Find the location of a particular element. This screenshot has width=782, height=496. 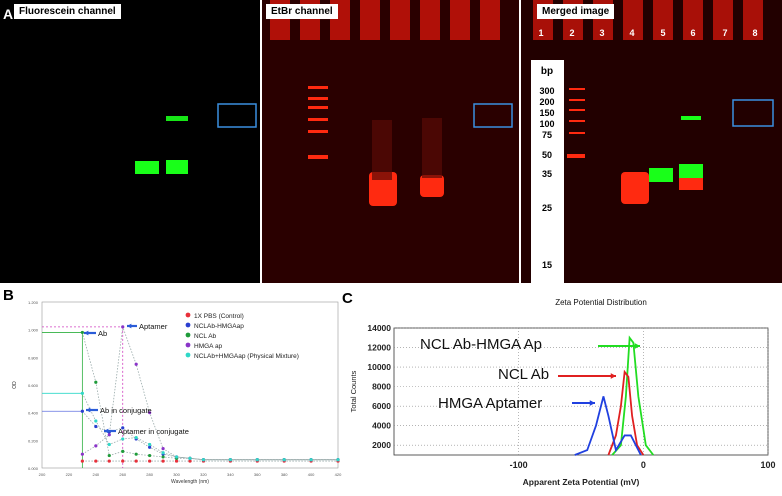

x-tick-label: 340 is located at coordinates (230, 474).